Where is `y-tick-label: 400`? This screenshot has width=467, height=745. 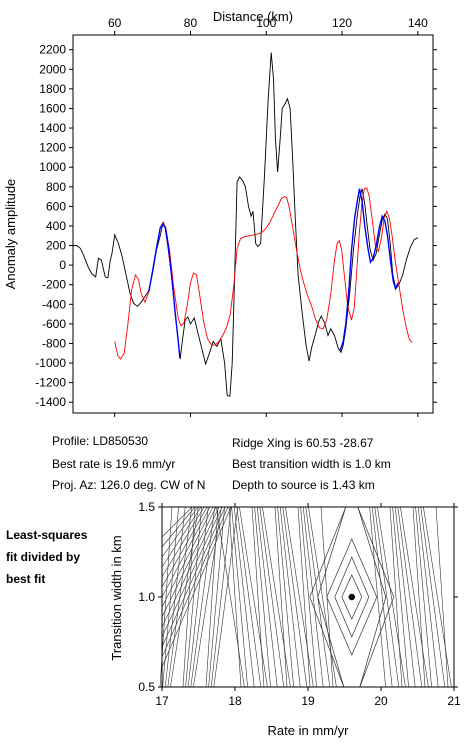 y-tick-label: 400 is located at coordinates (56, 226).